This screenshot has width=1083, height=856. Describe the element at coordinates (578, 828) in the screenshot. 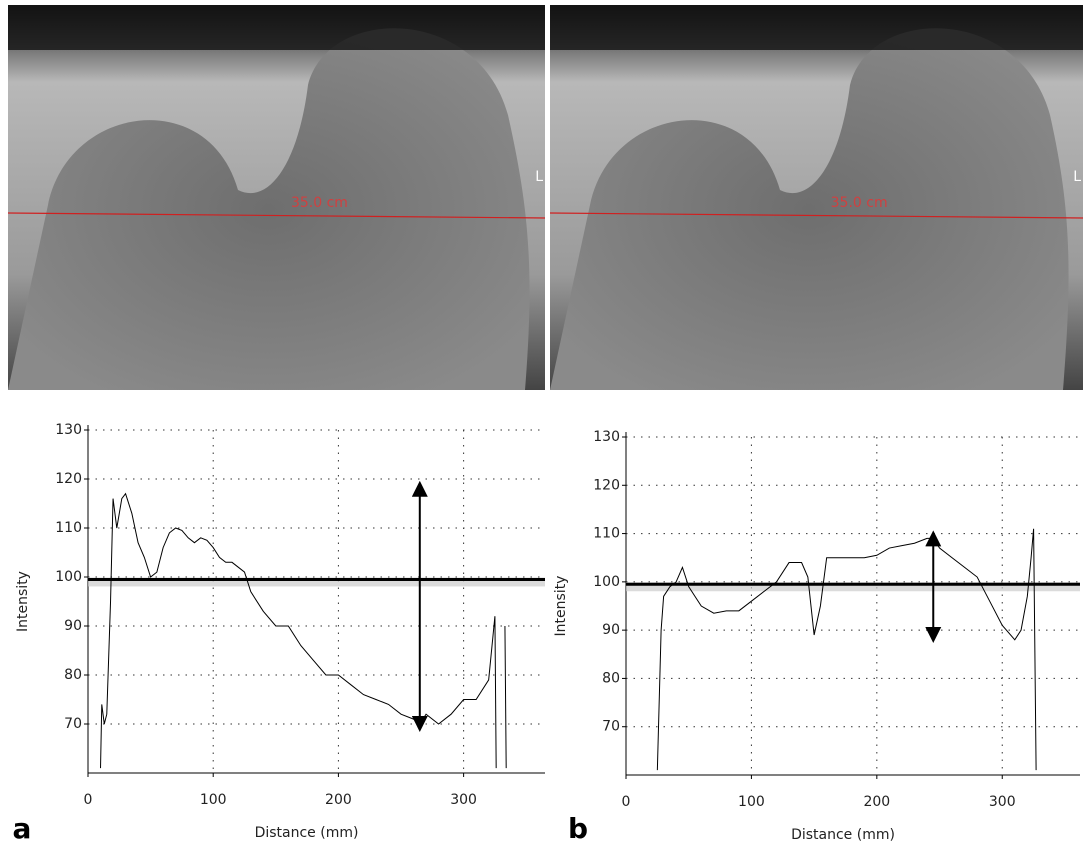

I see `panel-label: b` at that location.